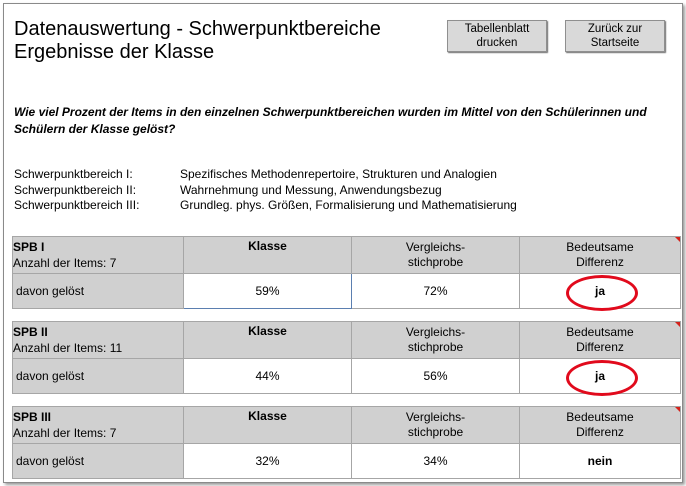  I want to click on print-sheet-button: Tabellenblatt drucken, so click(497, 36).